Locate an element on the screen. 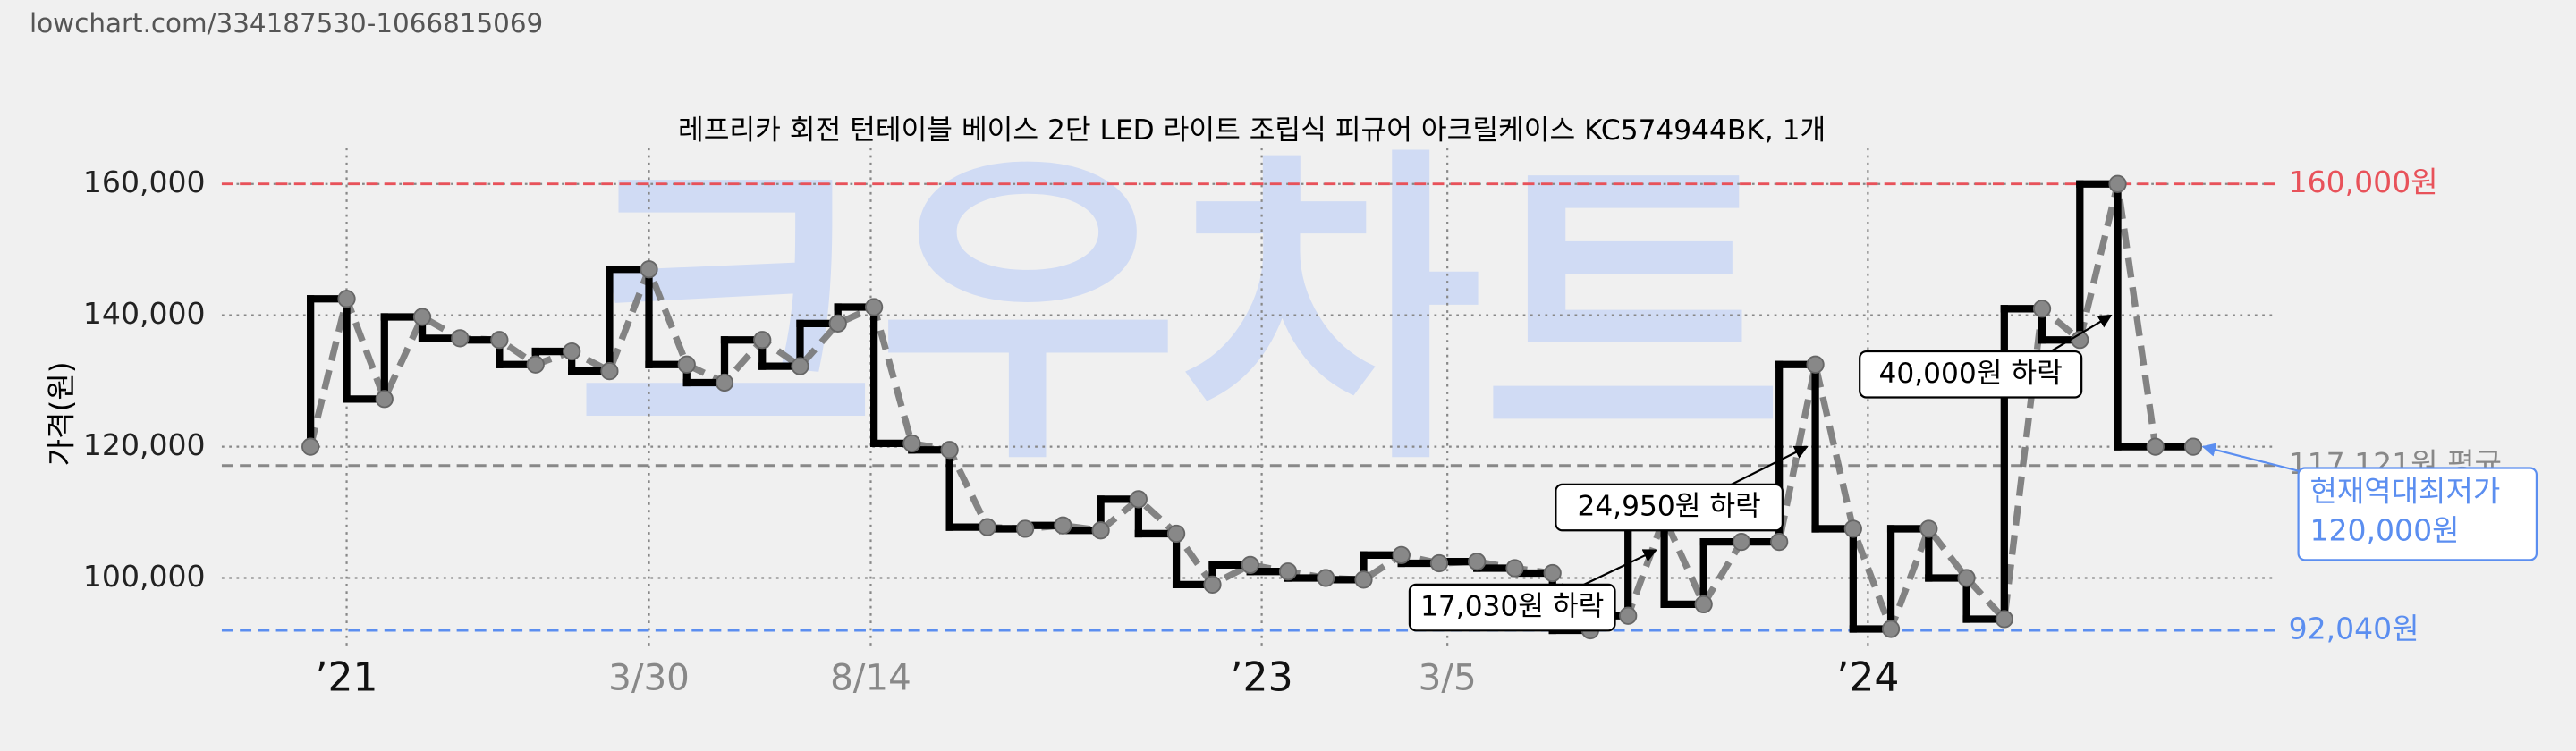 The width and height of the screenshot is (2576, 751). y-axis-label: 가격(원) is located at coordinates (60, 414).